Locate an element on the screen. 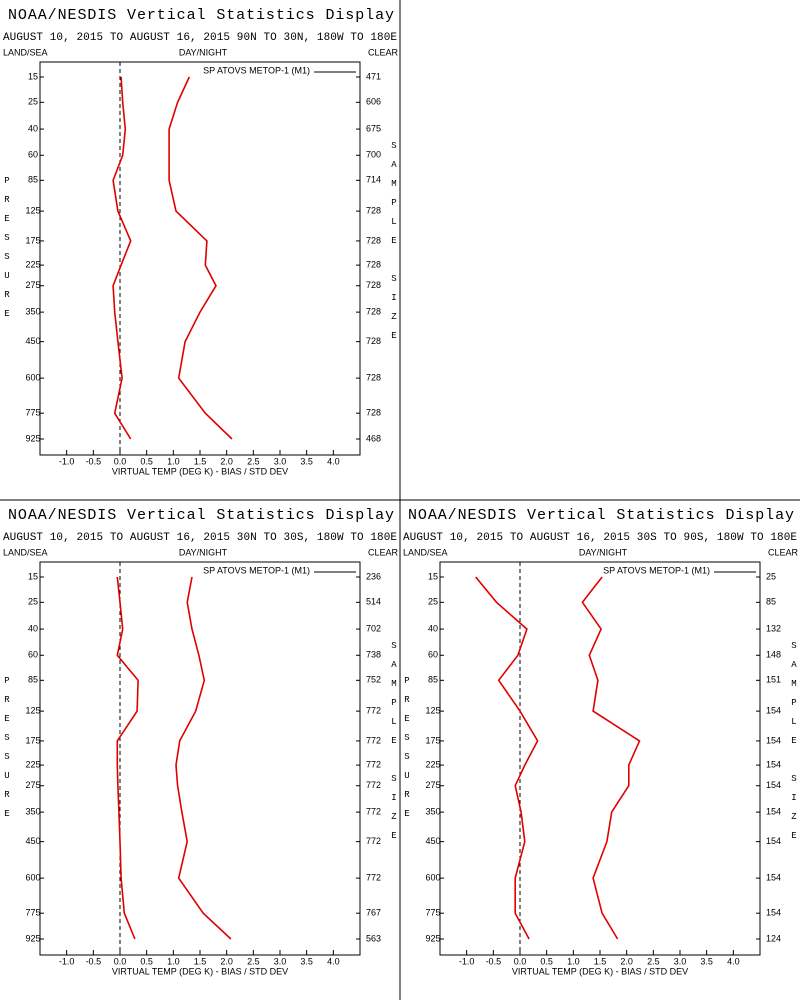  y-tick-label: 450 is located at coordinates (432, 841).